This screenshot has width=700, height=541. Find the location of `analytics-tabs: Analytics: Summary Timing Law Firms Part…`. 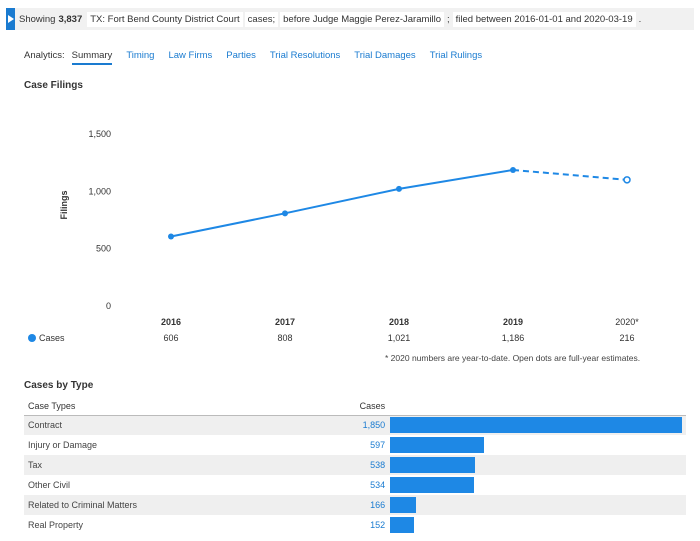

analytics-tabs: Analytics: Summary Timing Law Firms Part… is located at coordinates (260, 57).